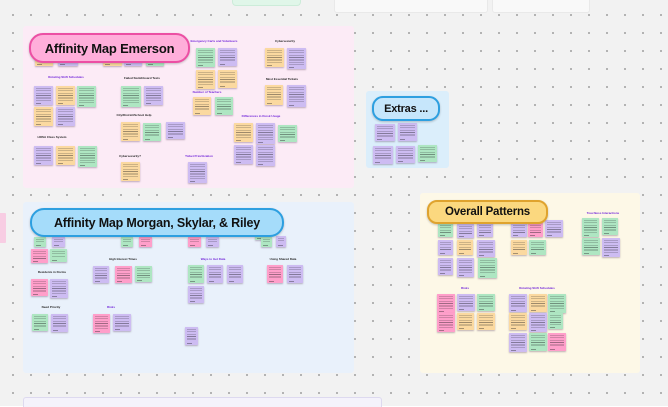 Image resolution: width=668 pixels, height=407 pixels. I want to click on section-header-need-priority: Need Priority, so click(51, 307).